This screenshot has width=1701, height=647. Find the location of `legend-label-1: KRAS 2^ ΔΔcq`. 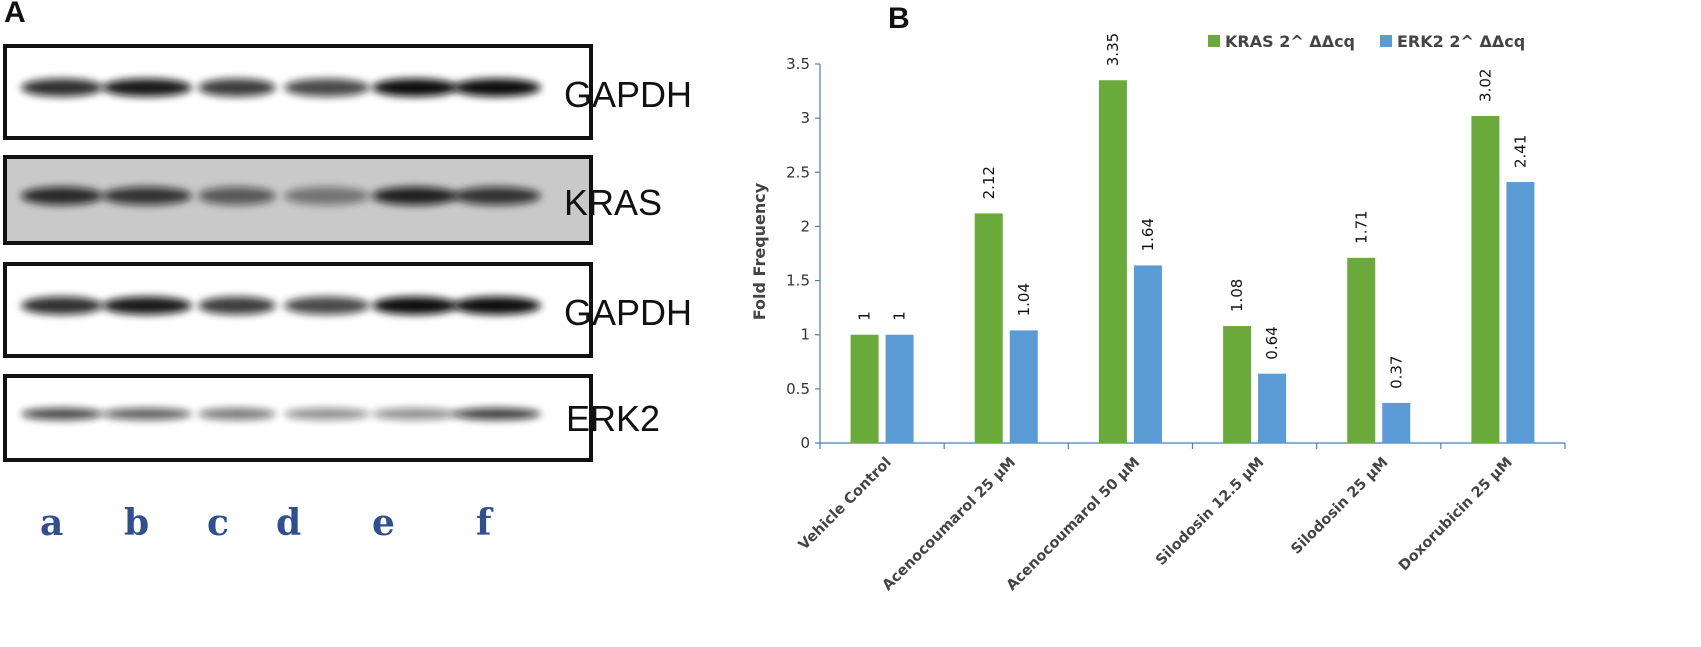

legend-label-1: KRAS 2^ ΔΔcq is located at coordinates (1290, 41).